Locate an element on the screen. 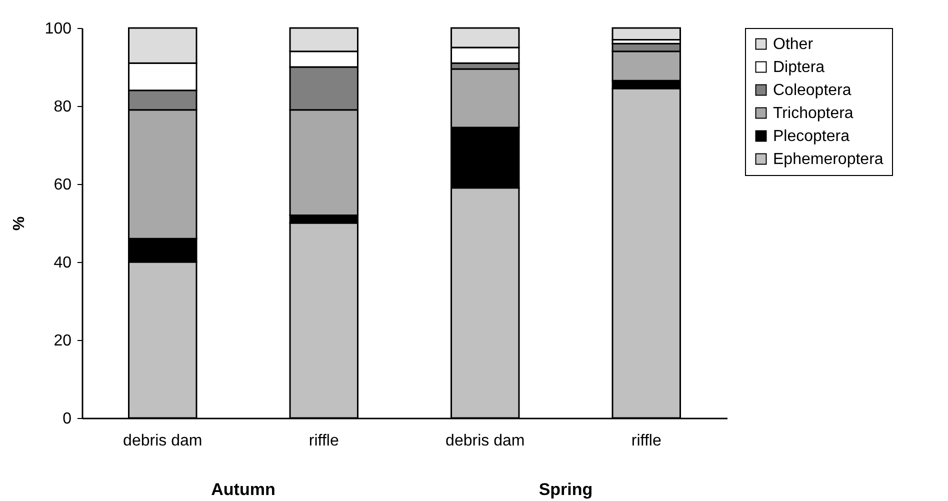 This screenshot has height=501, width=948. y-tick-label: 100 is located at coordinates (58, 29).